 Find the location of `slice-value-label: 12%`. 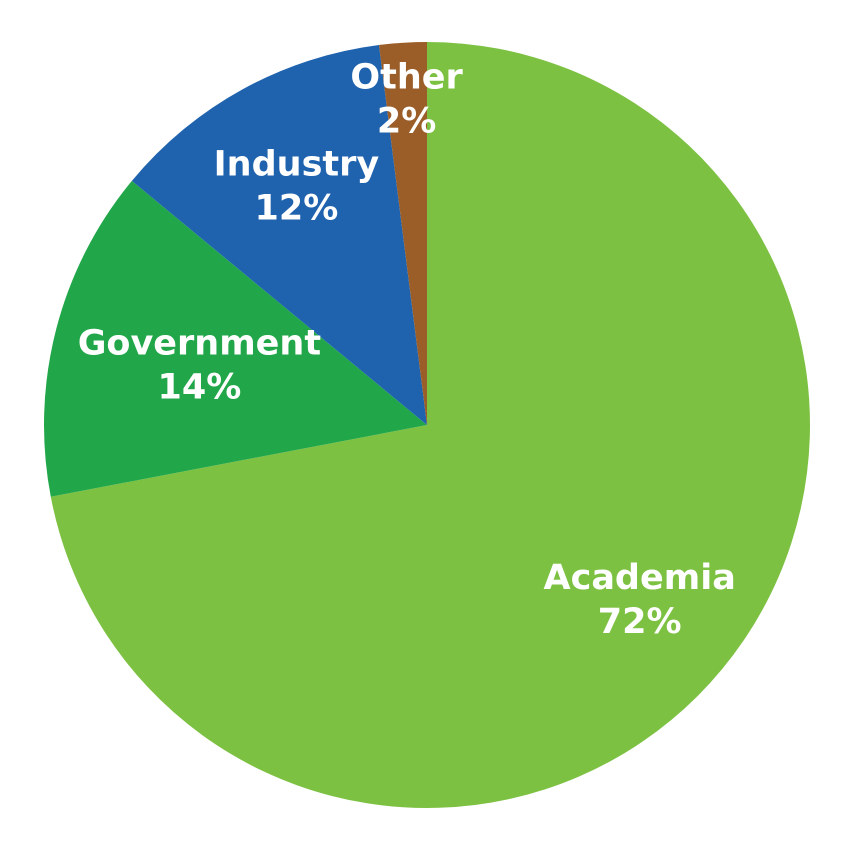

slice-value-label: 12% is located at coordinates (297, 209).